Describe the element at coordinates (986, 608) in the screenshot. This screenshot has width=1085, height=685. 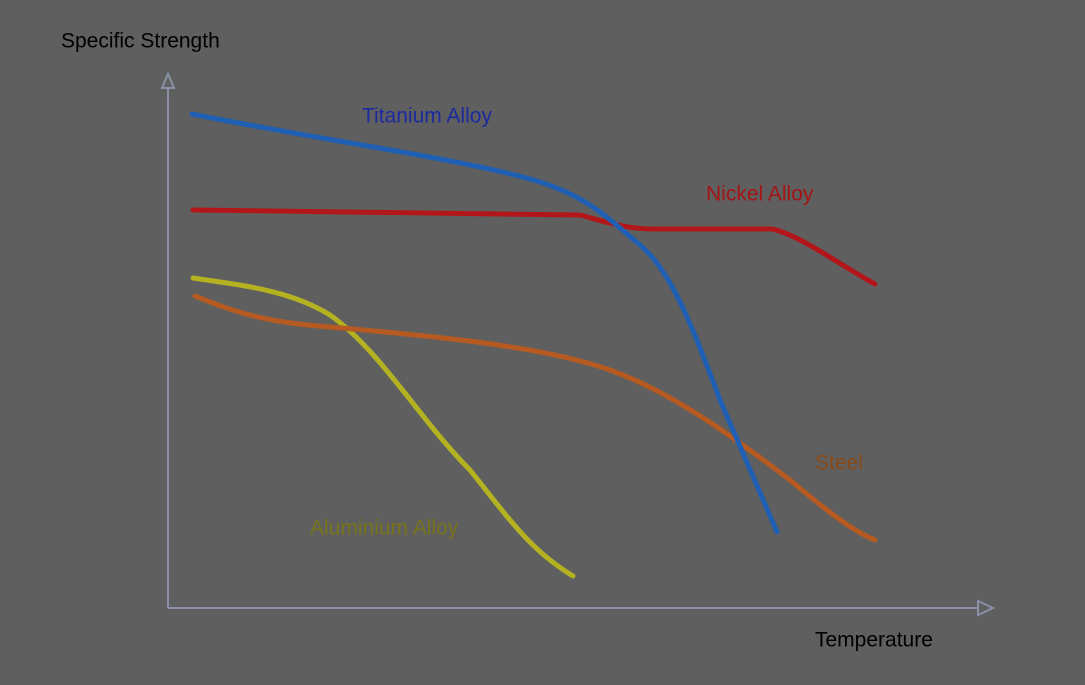
I see `x-axis-arrow` at that location.